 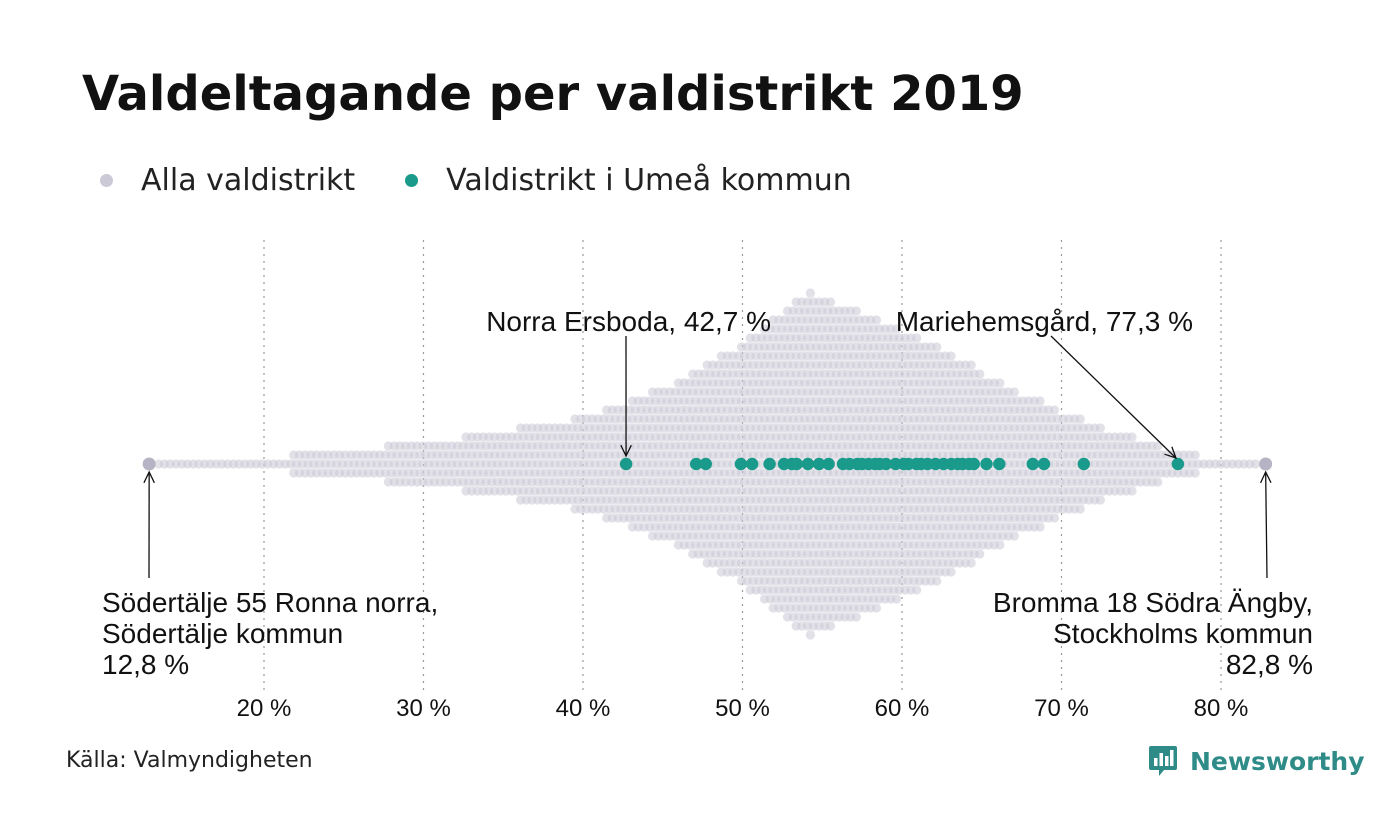 I want to click on legend-dot-umea-icon, so click(x=412, y=180).